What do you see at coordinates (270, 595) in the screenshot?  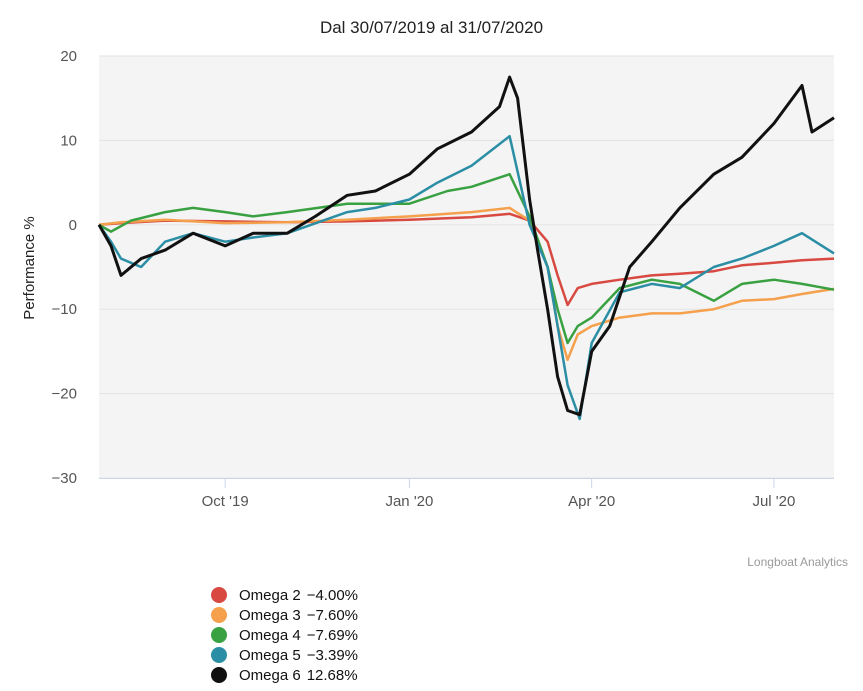 I see `legend-series-name: Omega 2` at bounding box center [270, 595].